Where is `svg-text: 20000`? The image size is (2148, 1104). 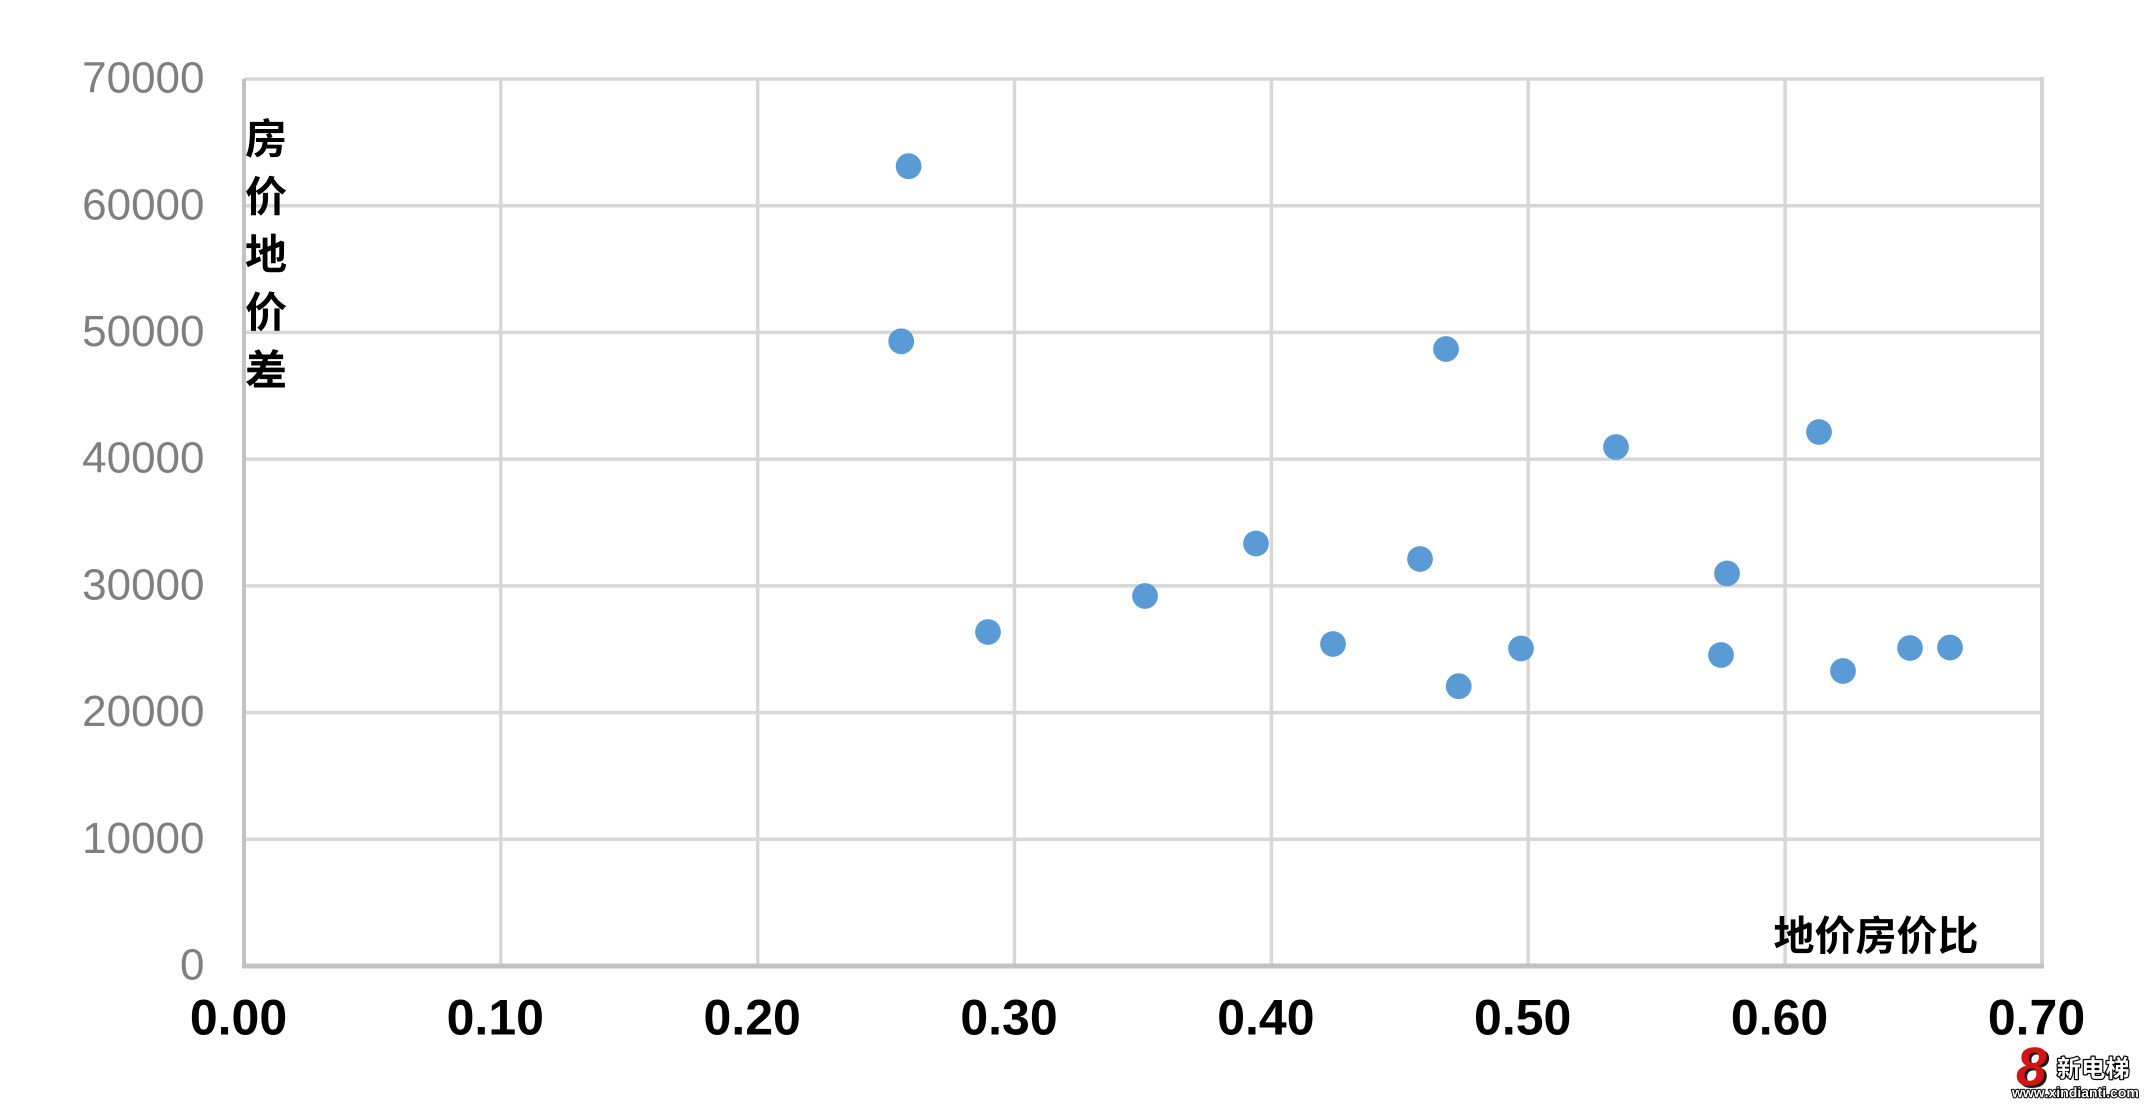
svg-text: 20000 is located at coordinates (143, 711).